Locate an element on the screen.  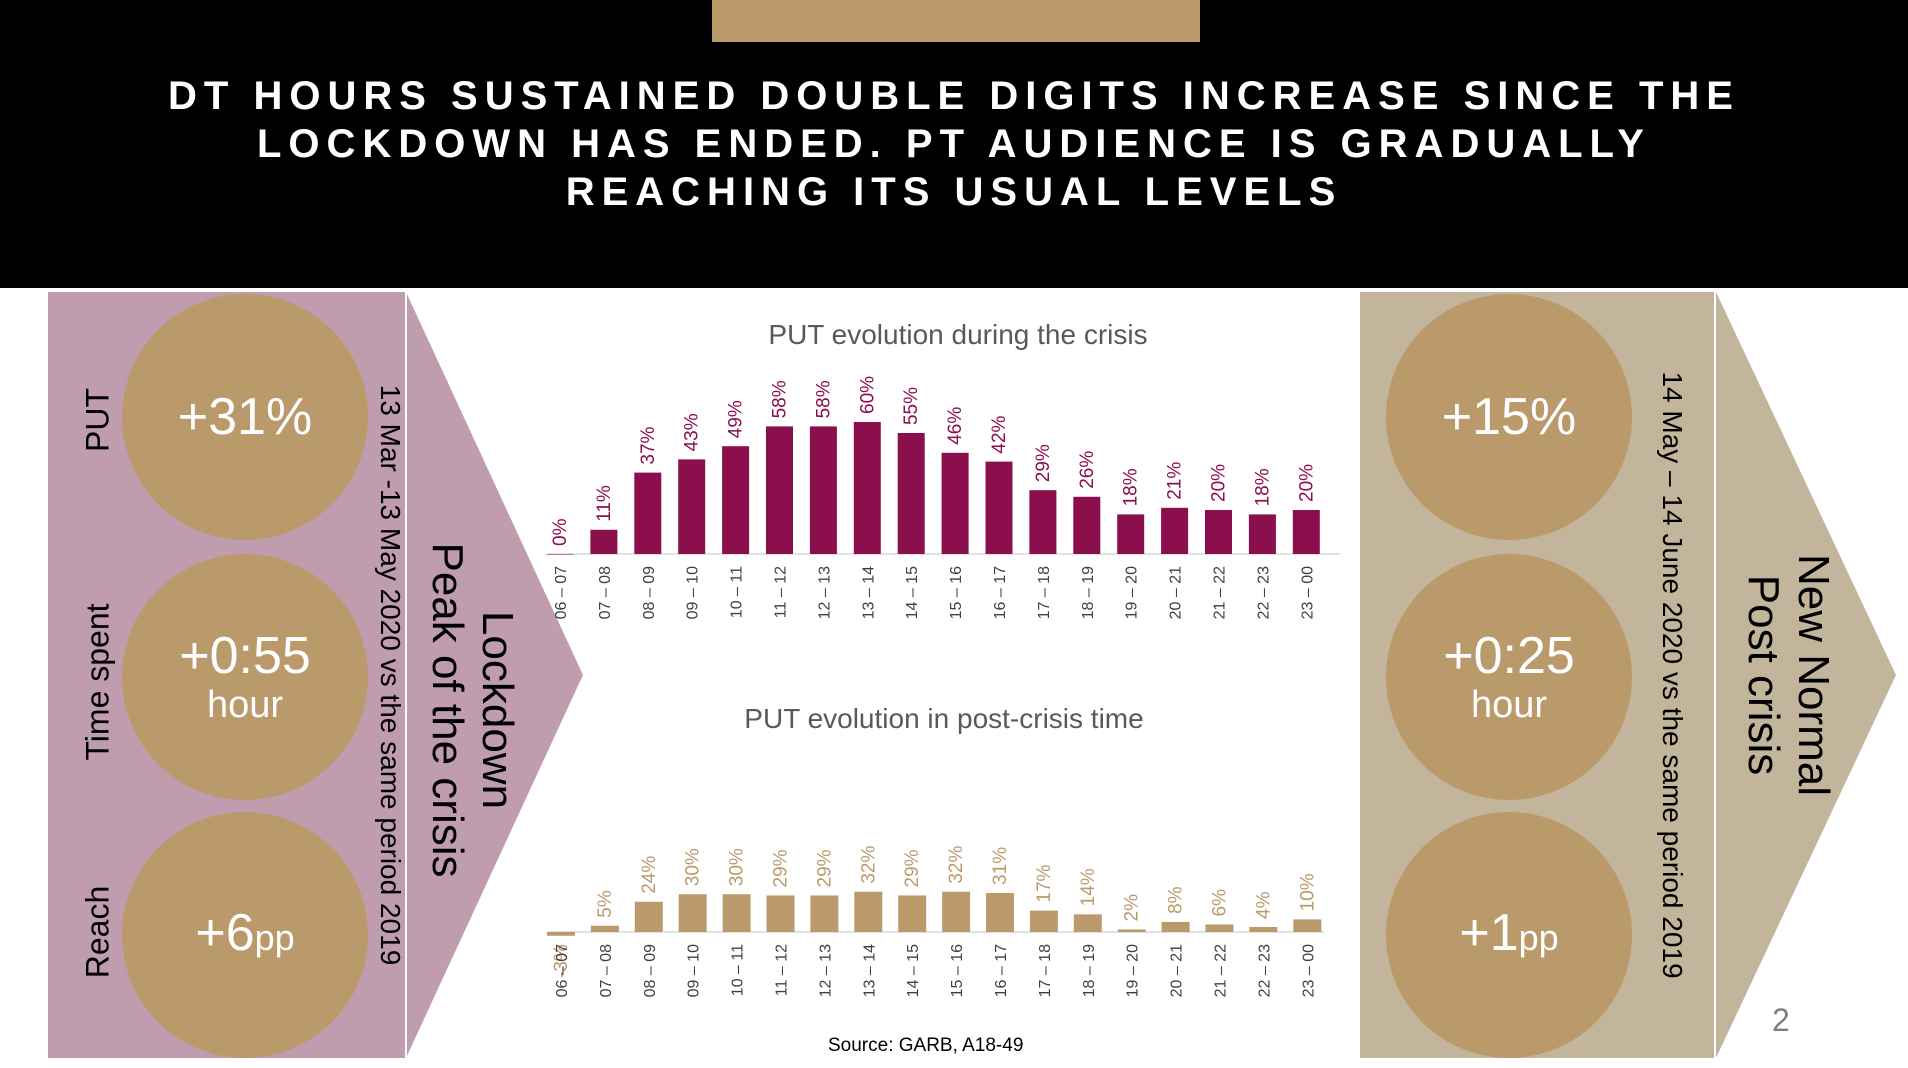
chart-1-tick-label: 13 – 14 is located at coordinates (868, 592).